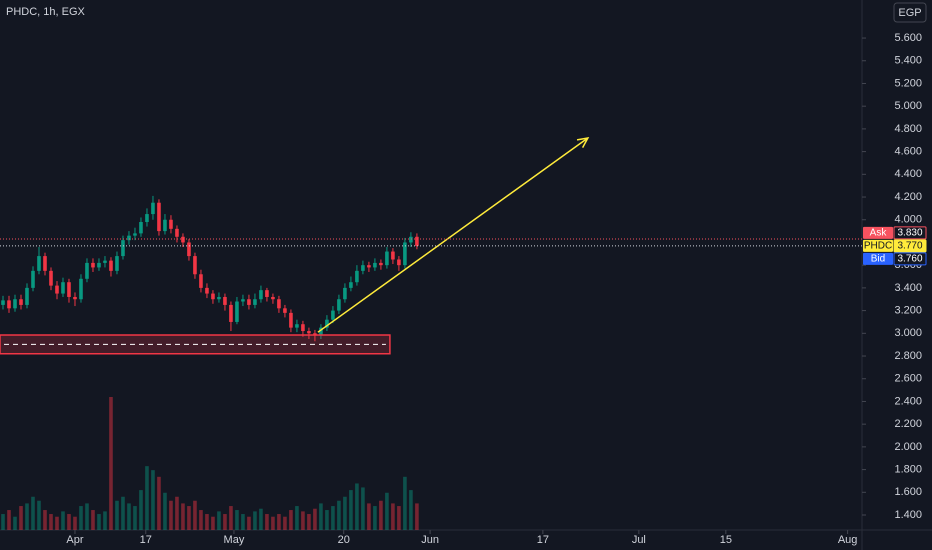 This screenshot has height=550, width=932. What do you see at coordinates (639, 540) in the screenshot?
I see `x-tick-label: Jul` at bounding box center [639, 540].